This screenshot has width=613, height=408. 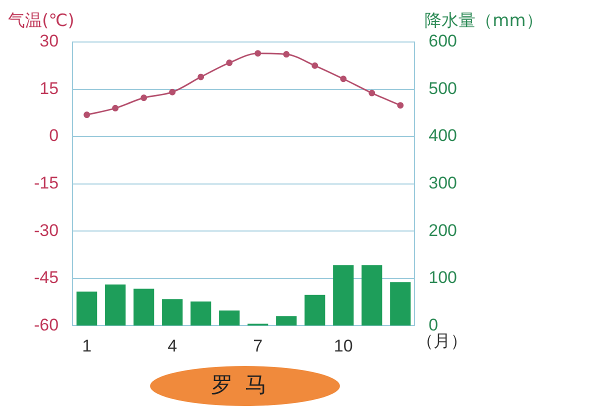 What do you see at coordinates (443, 136) in the screenshot?
I see `y2-tick-label: 400` at bounding box center [443, 136].